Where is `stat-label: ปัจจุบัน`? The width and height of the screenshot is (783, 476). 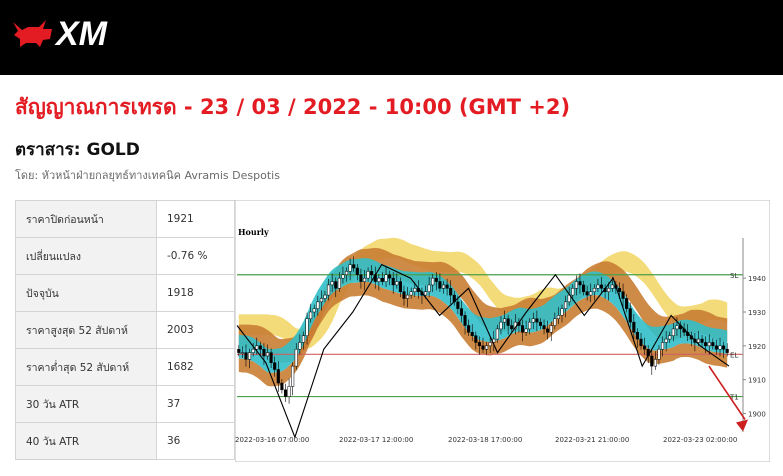 stat-label: ปัจจุบัน is located at coordinates (86, 293).